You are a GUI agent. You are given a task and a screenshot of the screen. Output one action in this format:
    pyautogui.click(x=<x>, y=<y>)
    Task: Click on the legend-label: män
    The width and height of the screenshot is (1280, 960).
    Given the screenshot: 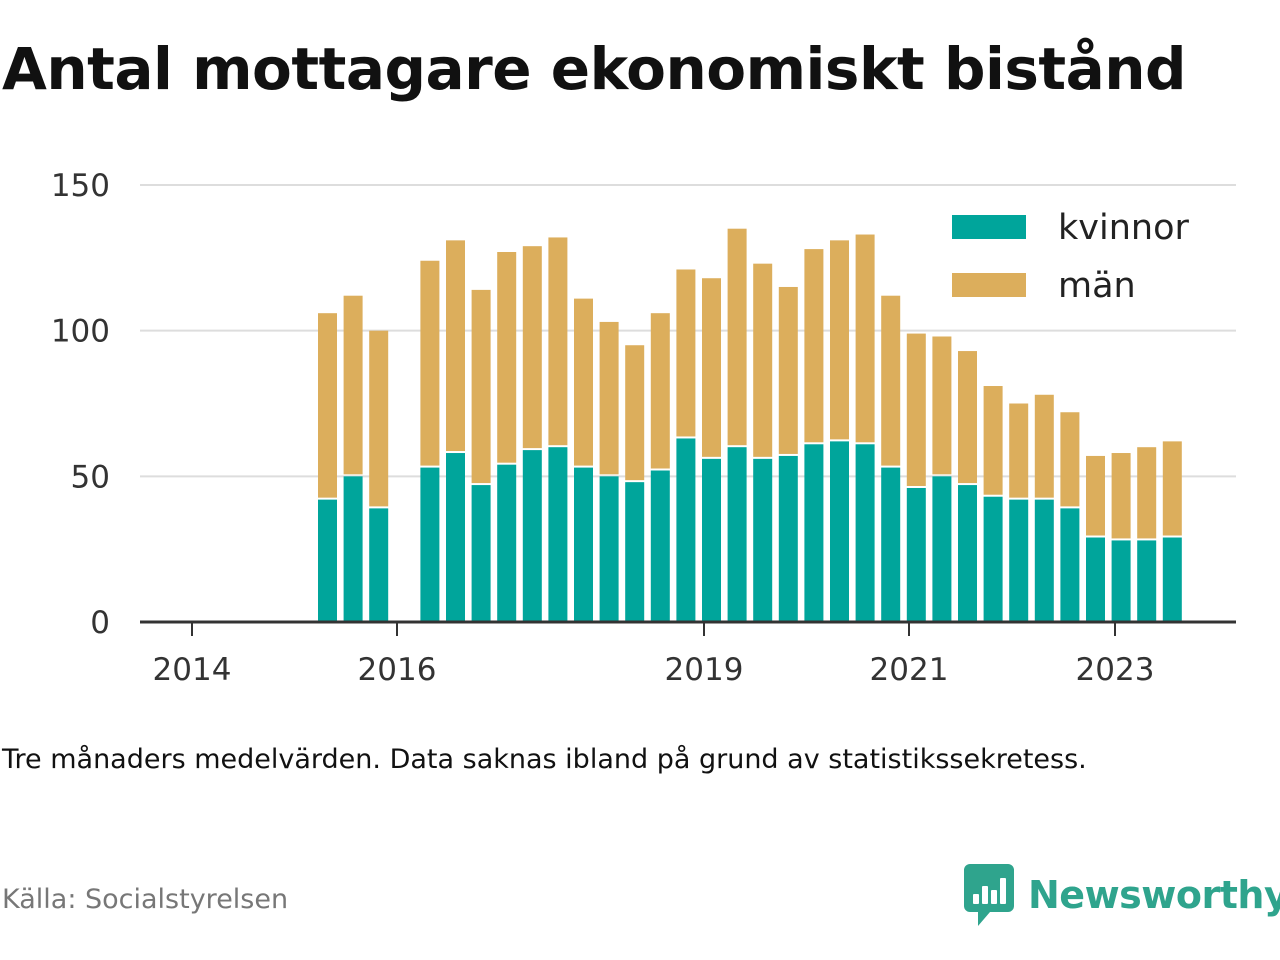 What is the action you would take?
    pyautogui.click(x=1097, y=286)
    